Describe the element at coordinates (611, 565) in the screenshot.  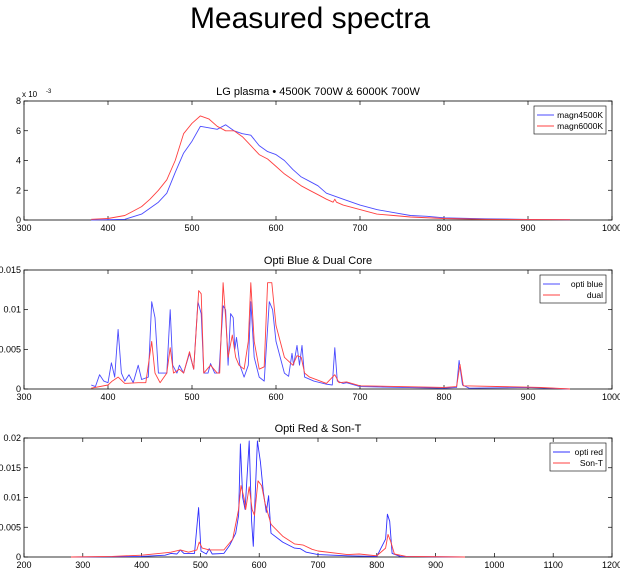
I see `x-tick-label: 1200` at that location.